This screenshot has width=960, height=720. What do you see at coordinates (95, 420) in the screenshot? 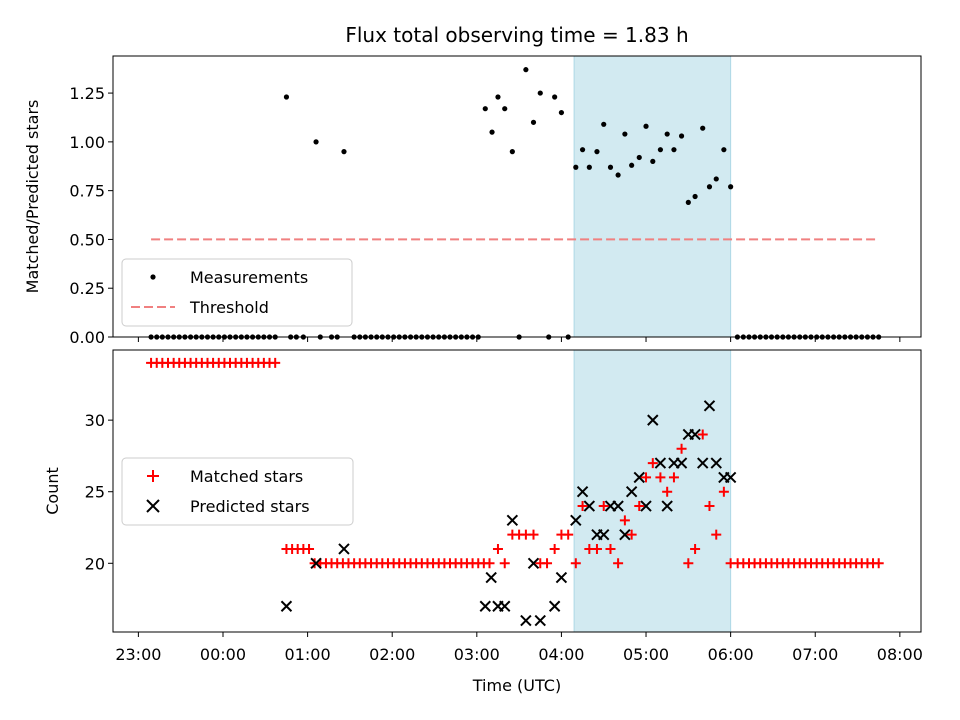
I see `y-tick-label: 30` at bounding box center [95, 420].